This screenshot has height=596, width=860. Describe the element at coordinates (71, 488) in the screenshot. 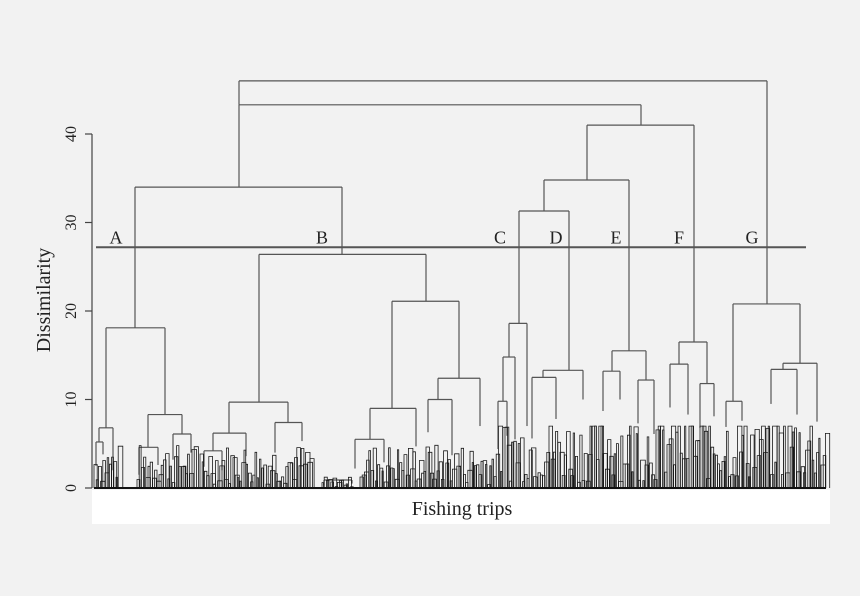

I see `y-tick-label: 0` at that location.